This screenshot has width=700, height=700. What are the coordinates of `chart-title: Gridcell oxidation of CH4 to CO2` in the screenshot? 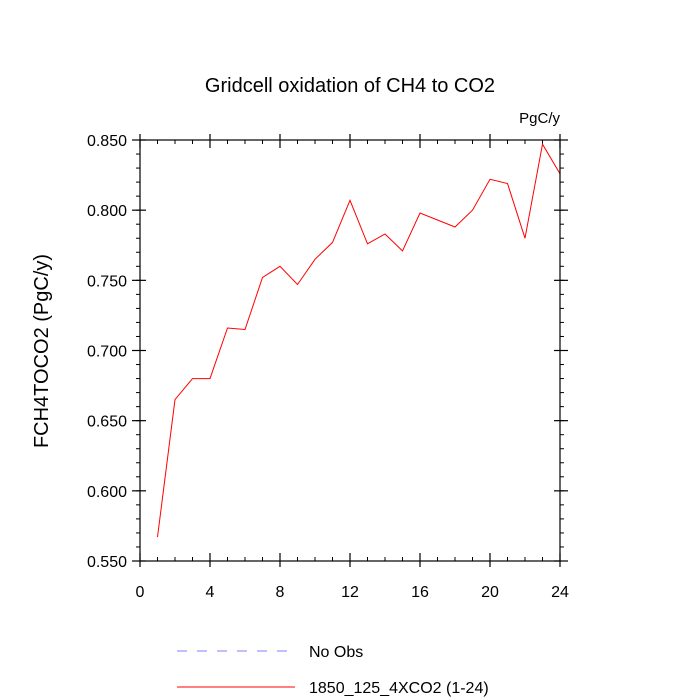 It's located at (350, 86).